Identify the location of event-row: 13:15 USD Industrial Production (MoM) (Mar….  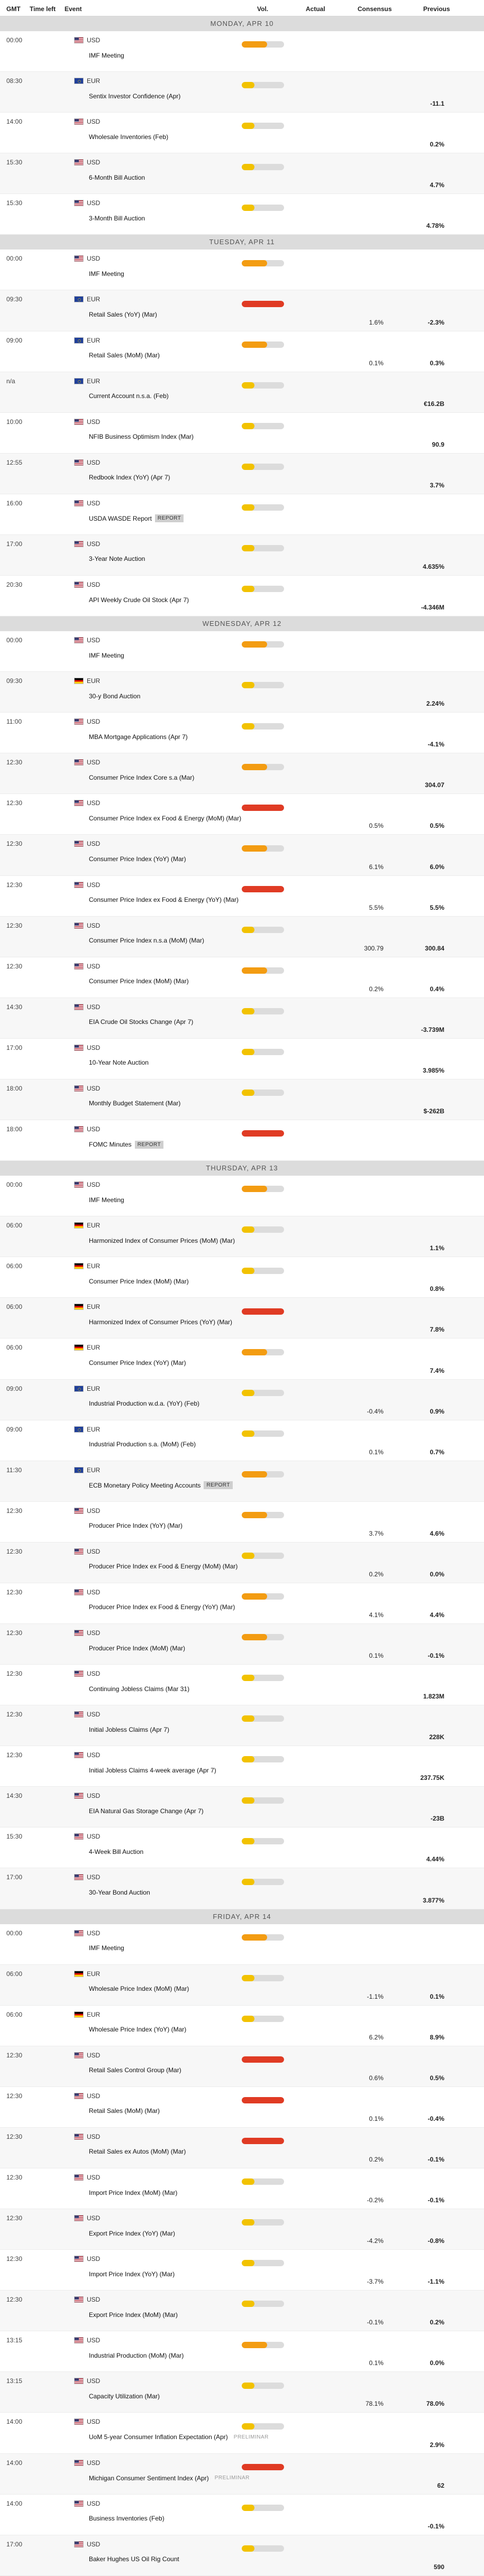
(242, 2351).